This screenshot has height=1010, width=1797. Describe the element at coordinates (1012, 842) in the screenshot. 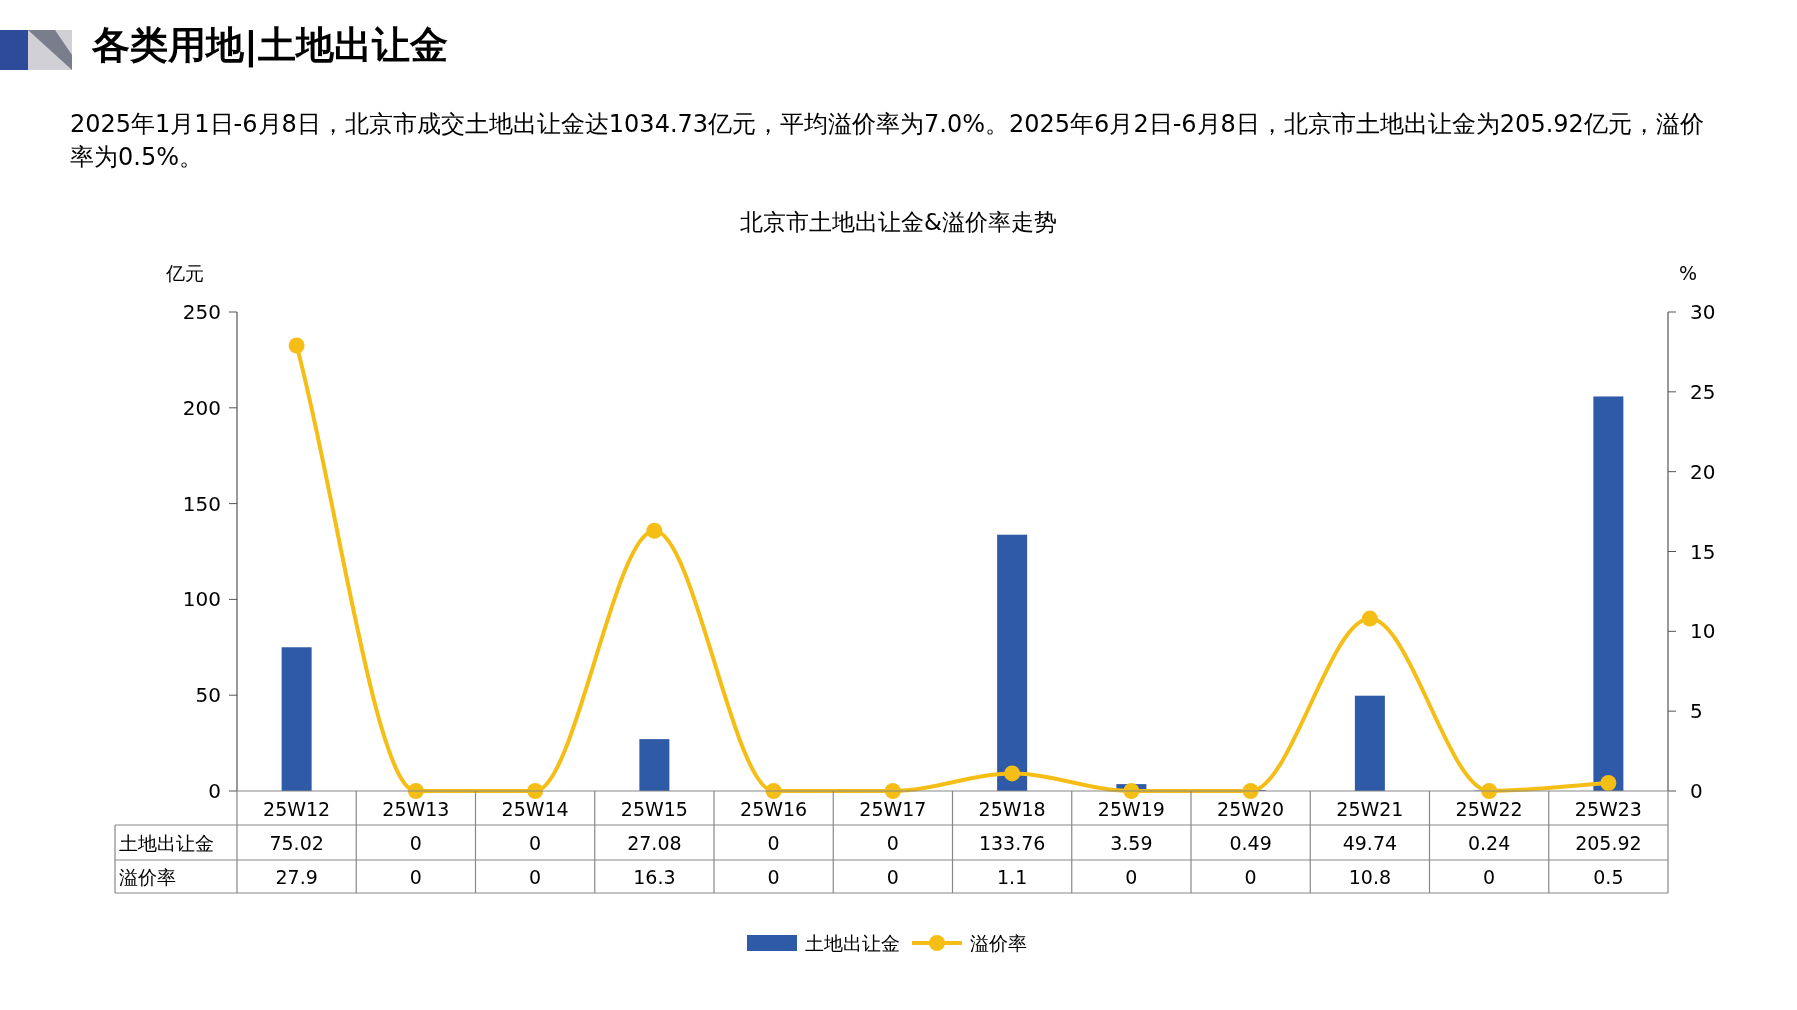

I see `data-label: 133.76` at that location.